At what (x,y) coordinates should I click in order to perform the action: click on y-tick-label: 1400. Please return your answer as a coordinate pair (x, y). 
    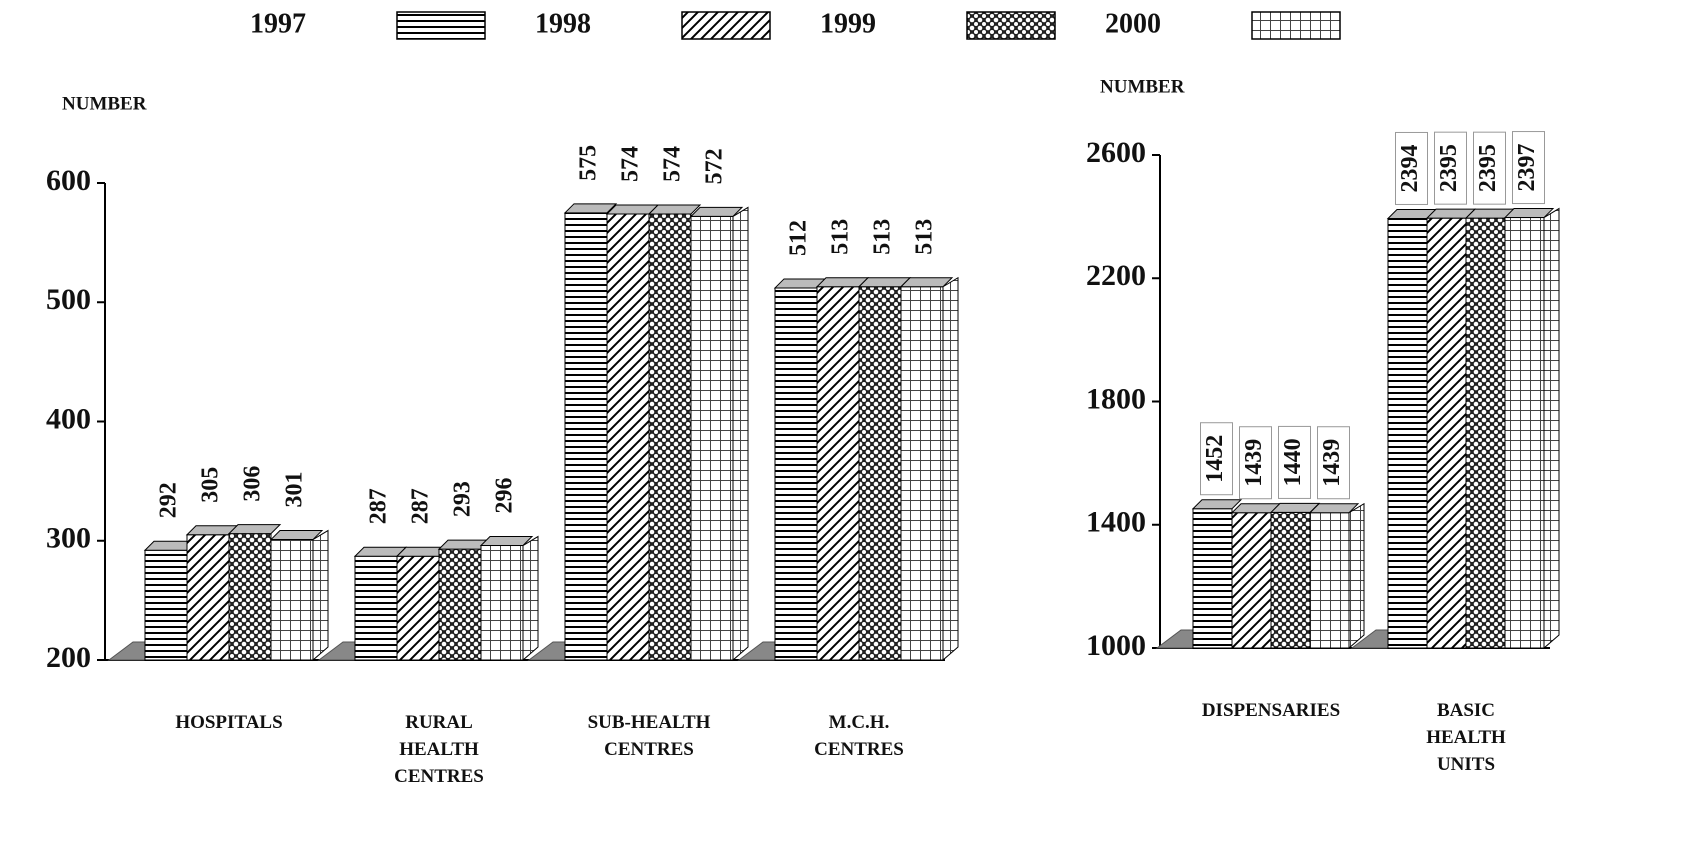
    Looking at the image, I should click on (1116, 522).